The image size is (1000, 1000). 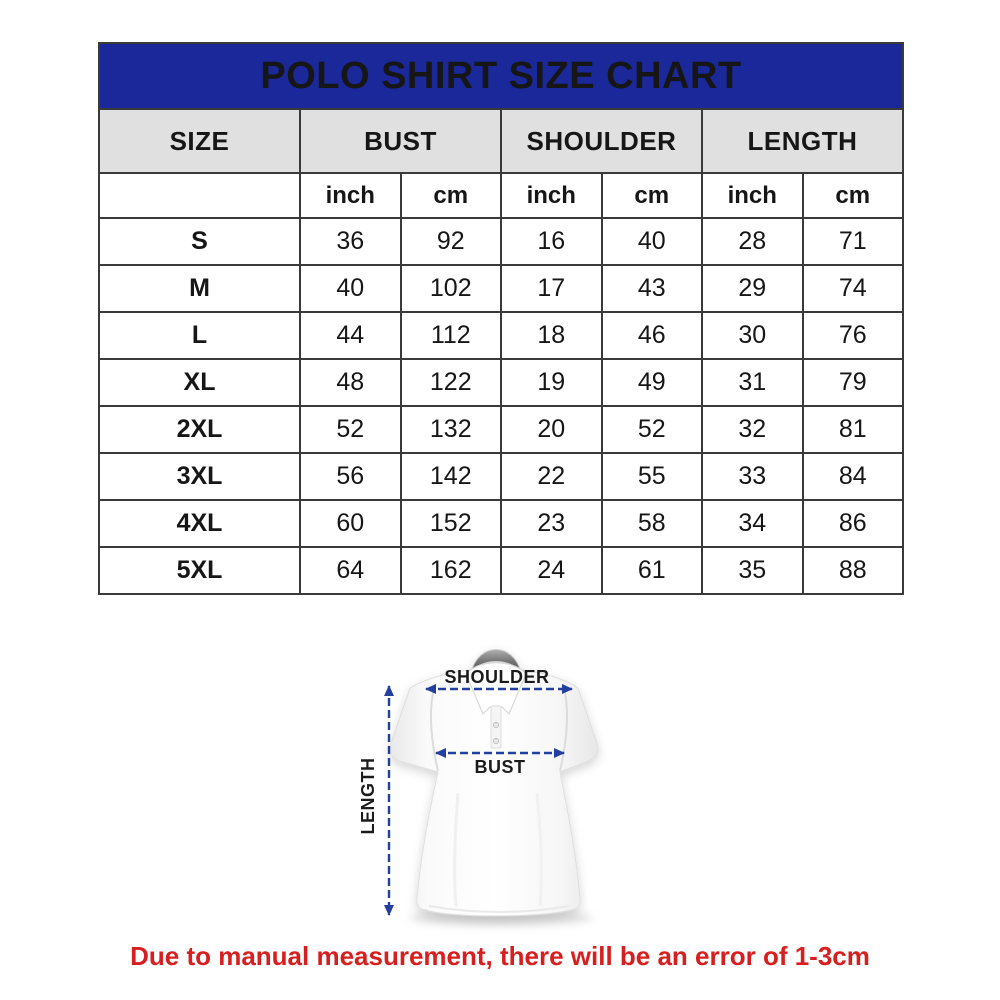 What do you see at coordinates (852, 288) in the screenshot?
I see `measurement-cell: 74` at bounding box center [852, 288].